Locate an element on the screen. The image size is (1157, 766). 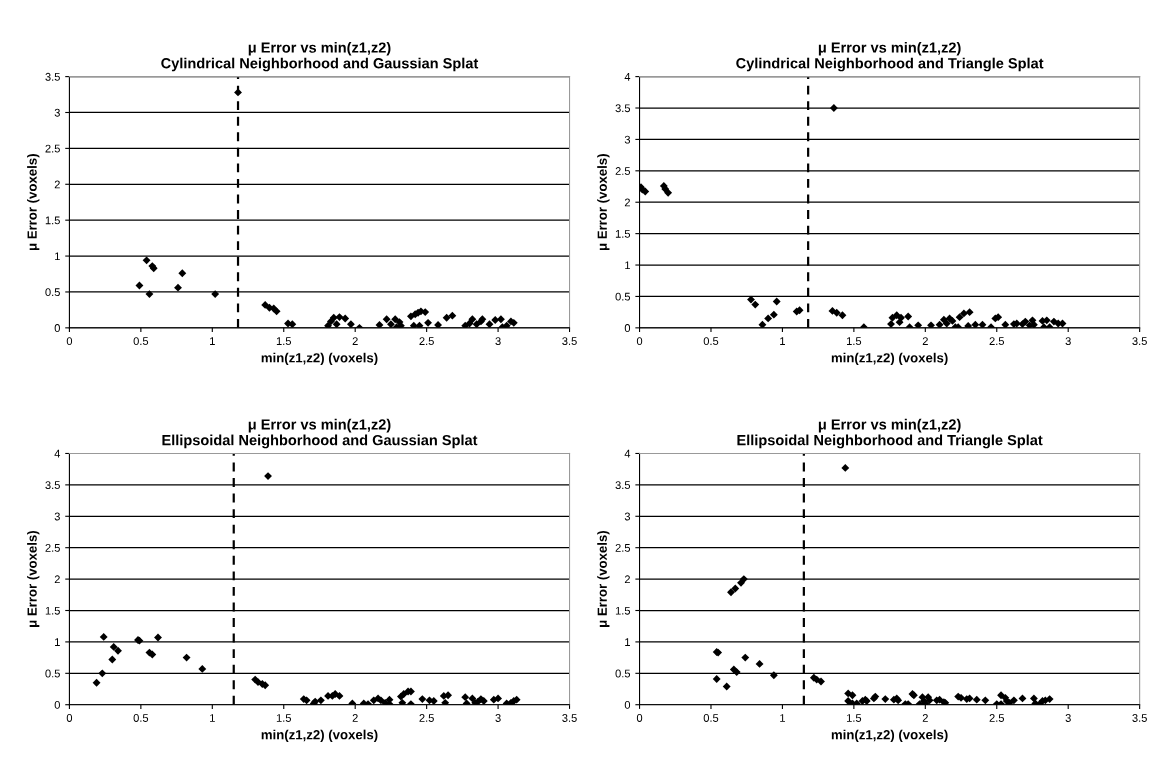
chart-subtitle: Cylindrical Neighborhood and Triangle Splat is located at coordinates (890, 64).